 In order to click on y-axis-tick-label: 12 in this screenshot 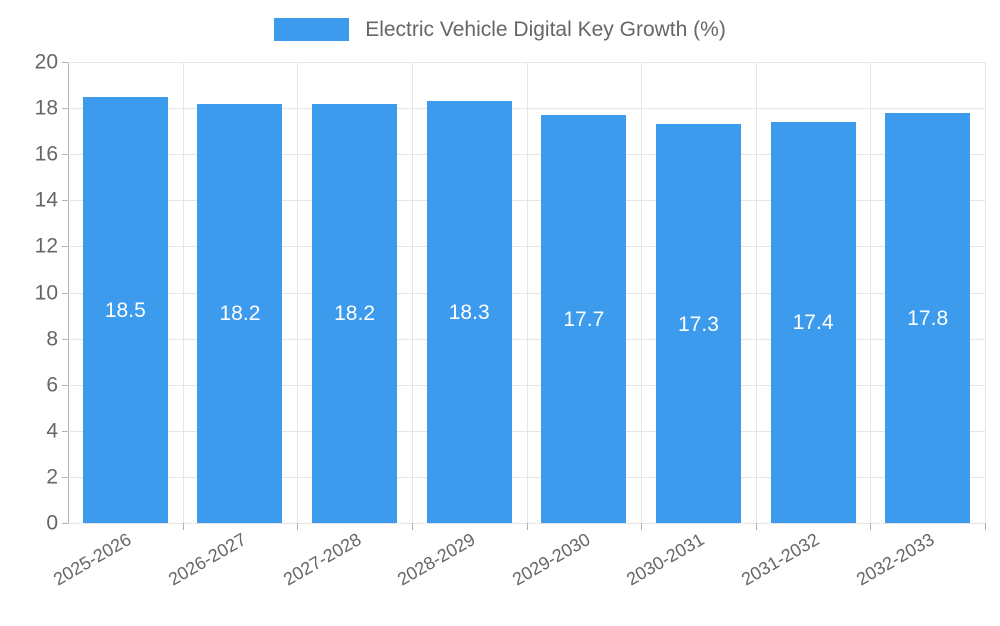, I will do `click(46, 246)`.